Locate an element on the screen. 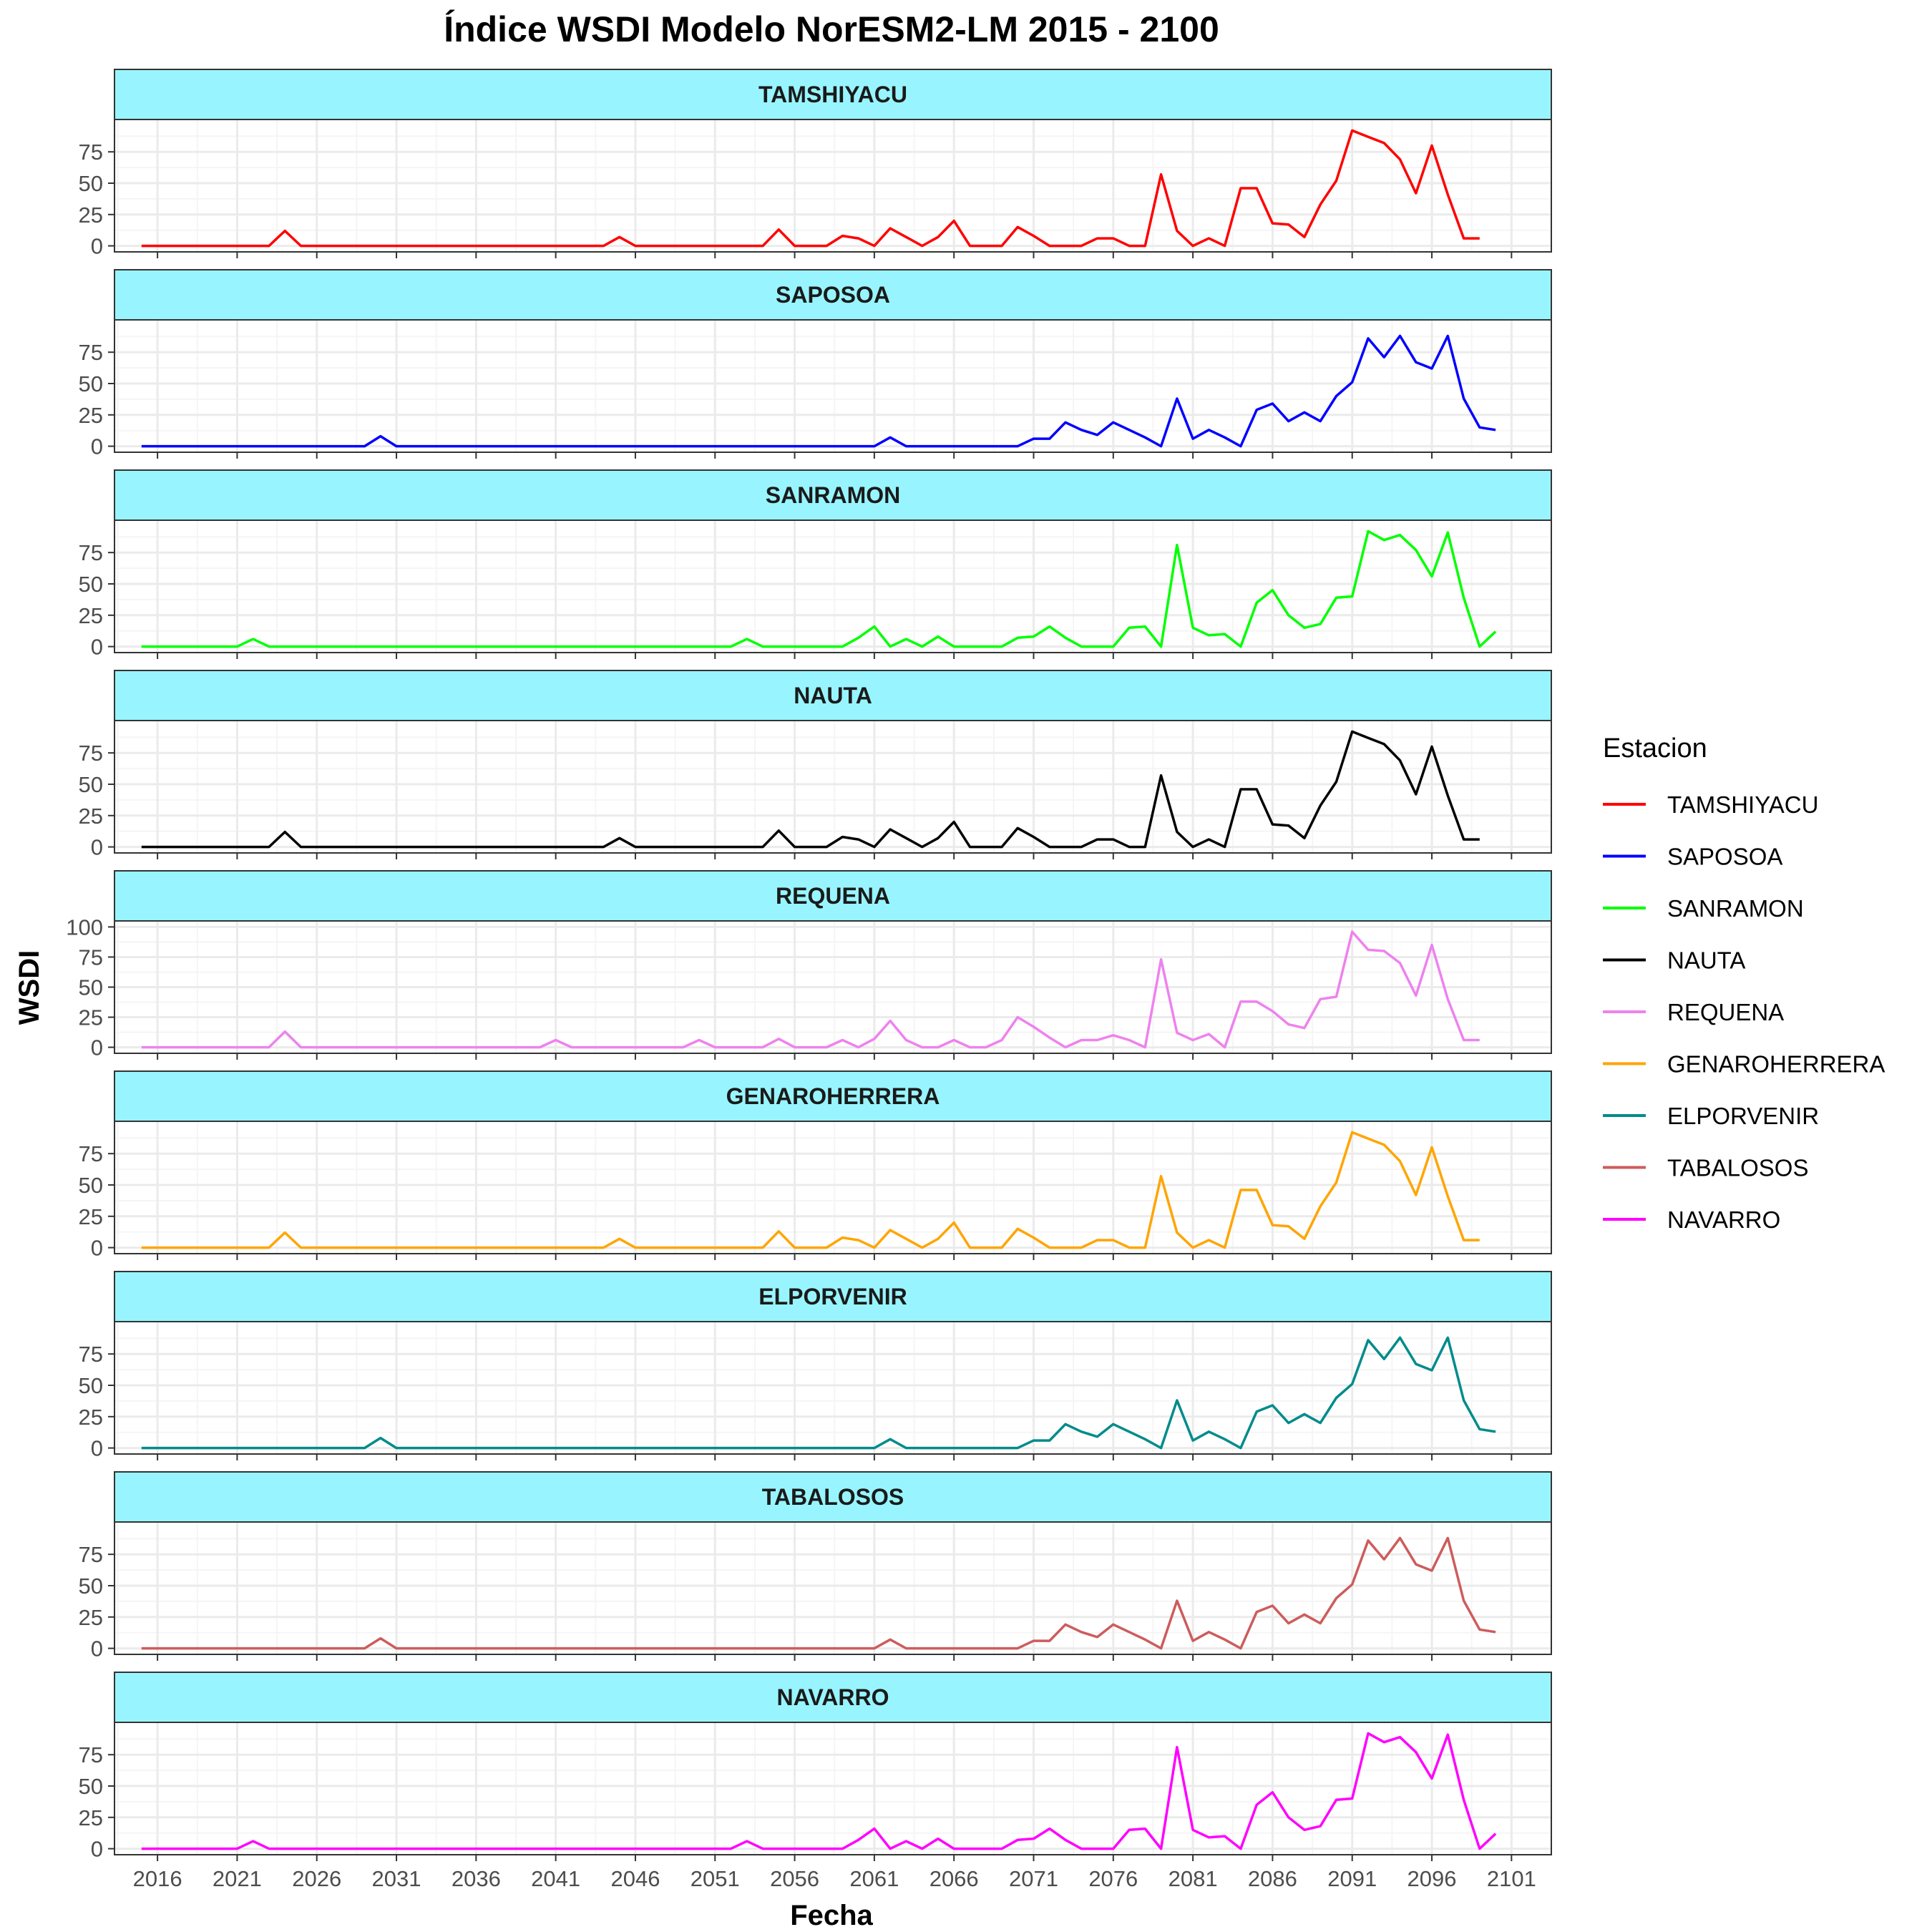 This screenshot has width=1932, height=1932. x-tick-label: 2051 is located at coordinates (715, 1878).